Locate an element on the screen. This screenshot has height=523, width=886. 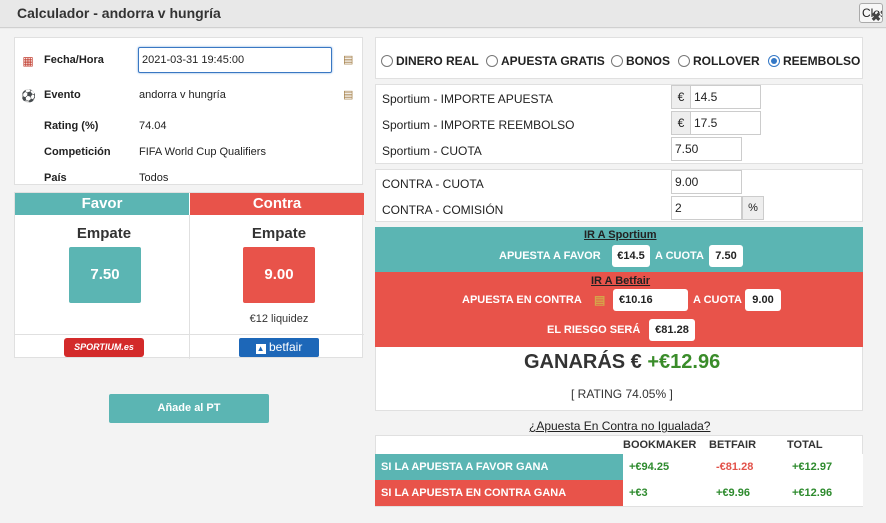
logo-divider is located at coordinates (189, 334).